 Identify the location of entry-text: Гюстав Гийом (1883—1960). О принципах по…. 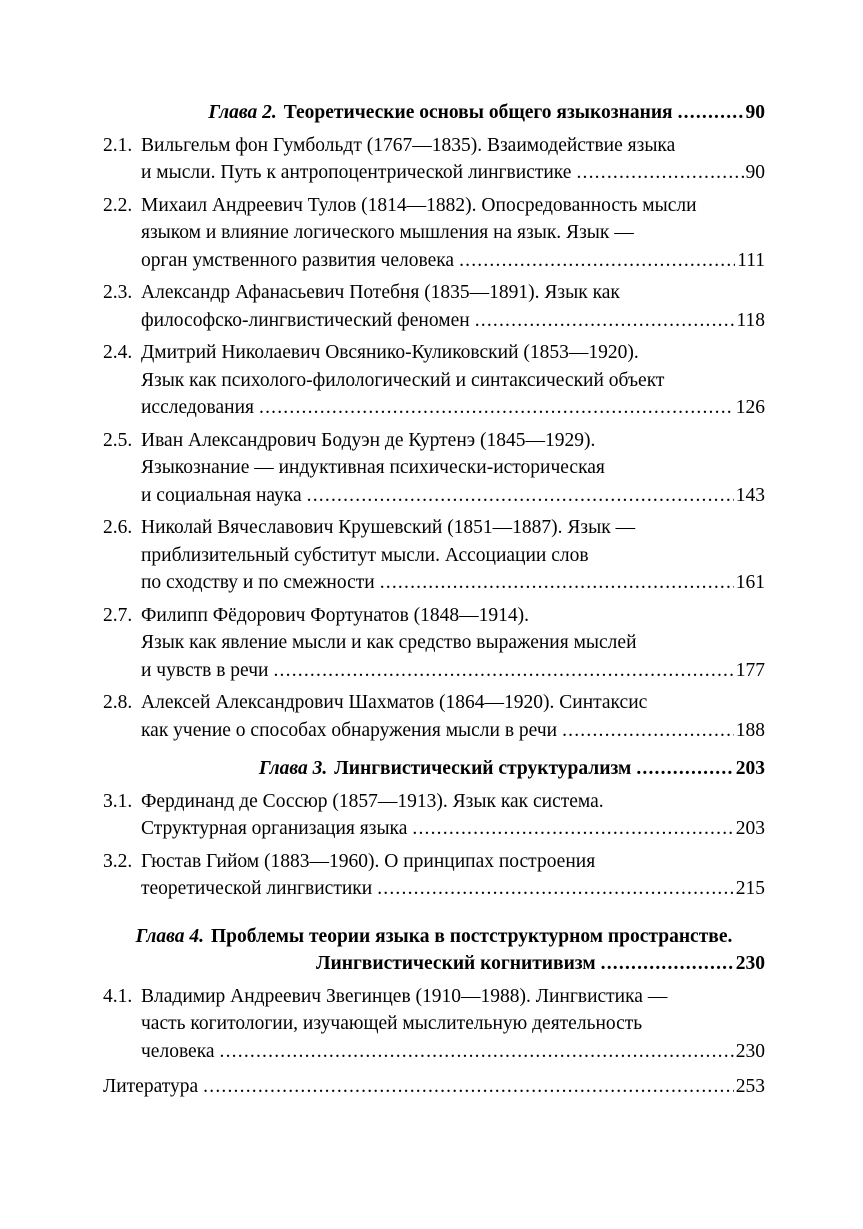
(368, 861).